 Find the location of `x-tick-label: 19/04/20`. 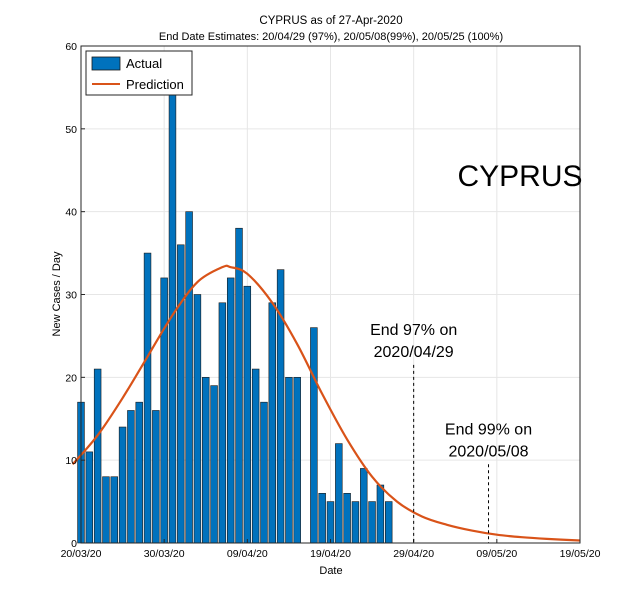

x-tick-label: 19/04/20 is located at coordinates (330, 554).